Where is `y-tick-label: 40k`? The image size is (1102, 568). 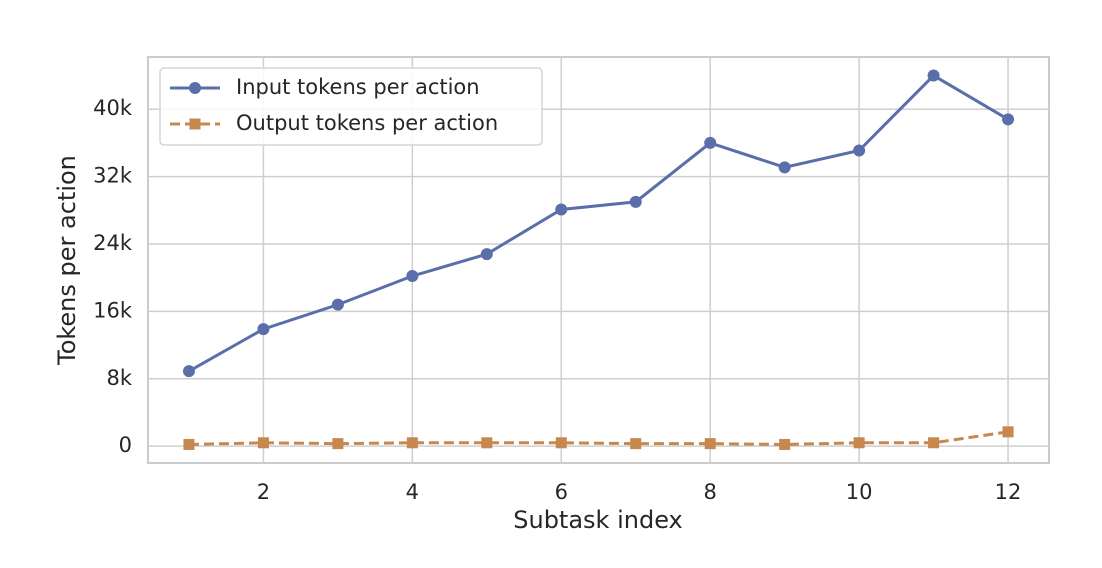 y-tick-label: 40k is located at coordinates (113, 108).